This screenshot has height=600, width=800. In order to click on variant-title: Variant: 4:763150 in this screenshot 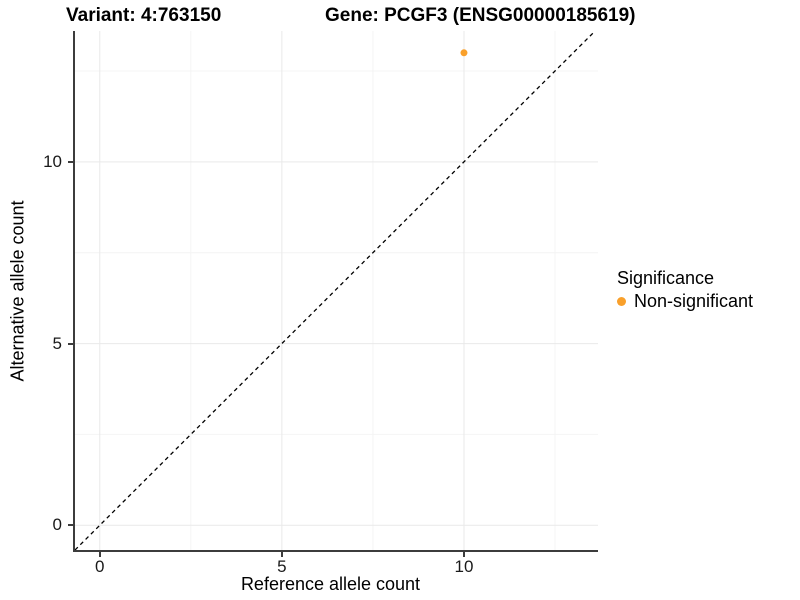, I will do `click(144, 15)`.